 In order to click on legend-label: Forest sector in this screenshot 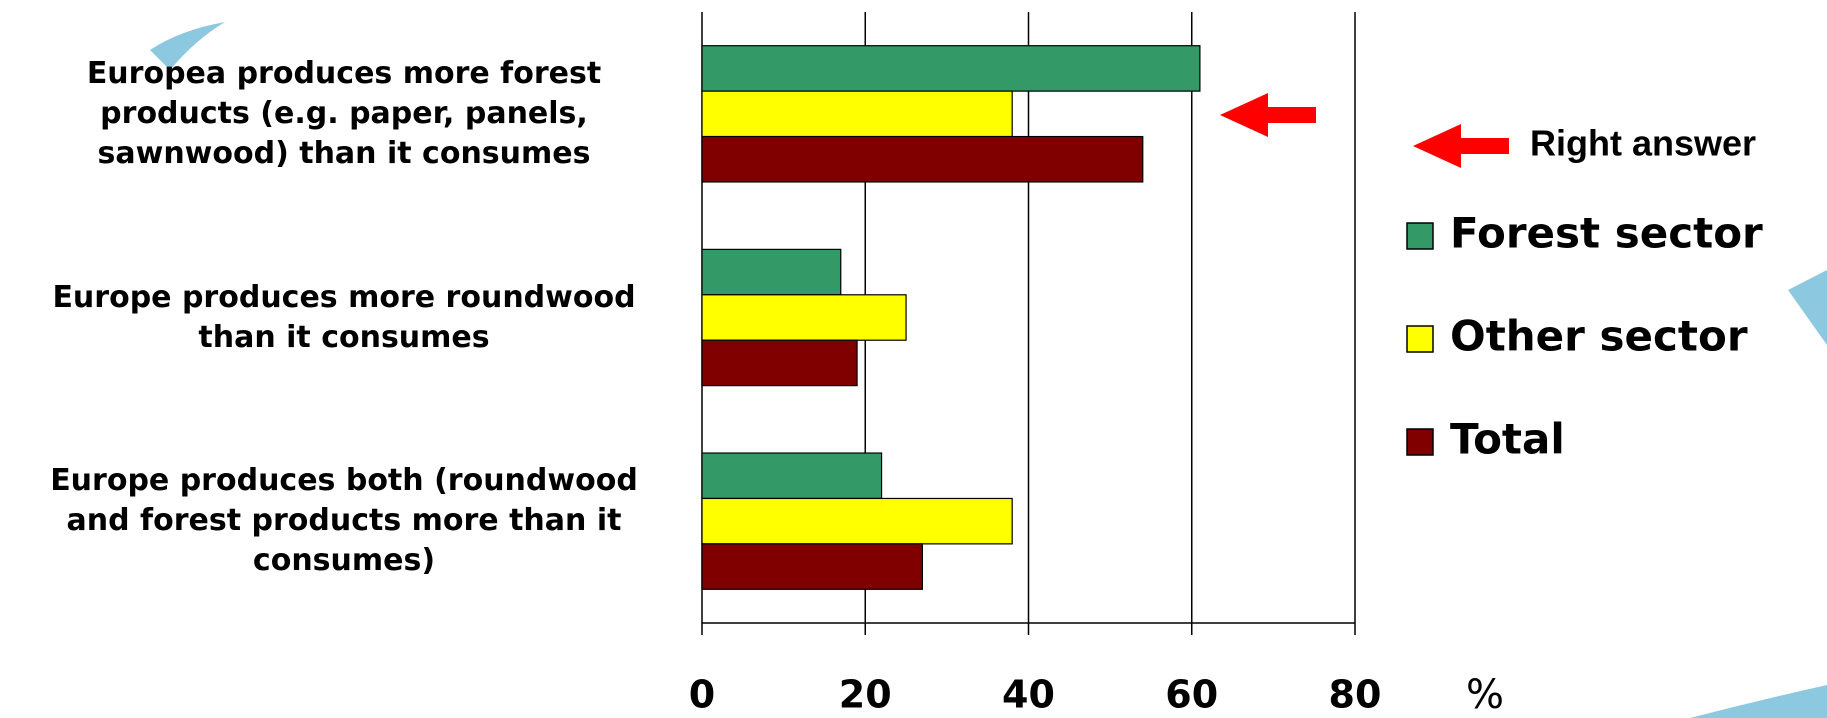, I will do `click(1606, 233)`.